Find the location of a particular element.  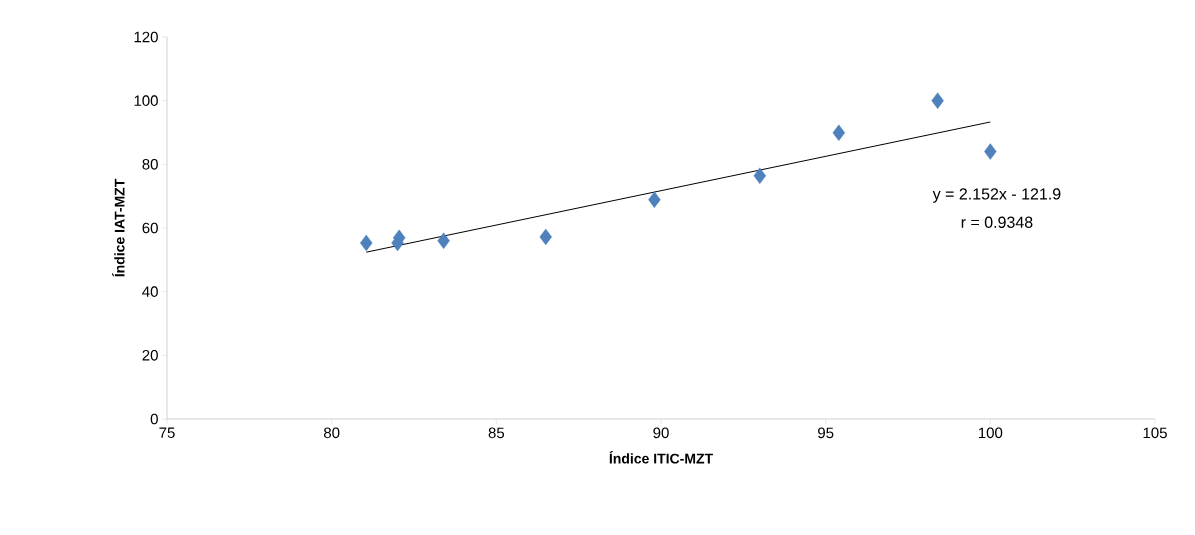

x-tick-label: 85 is located at coordinates (496, 433).